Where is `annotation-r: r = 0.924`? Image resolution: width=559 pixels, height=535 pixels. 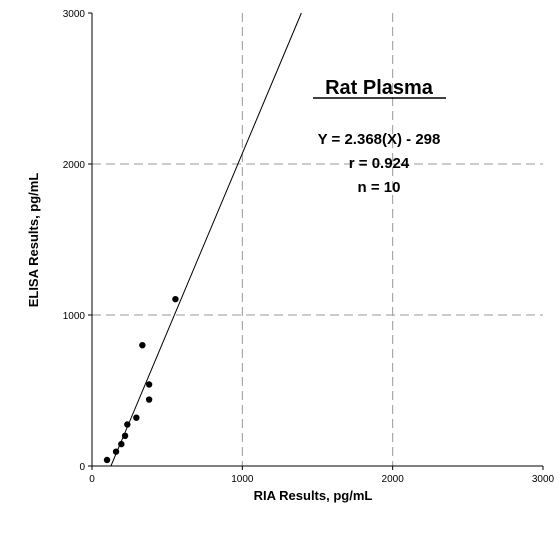
annotation-r: r = 0.924 is located at coordinates (379, 163).